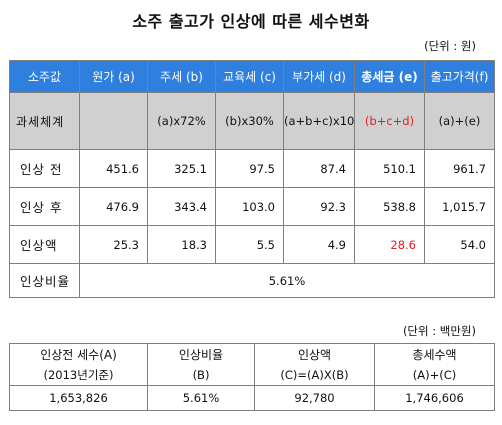 Image resolution: width=502 pixels, height=425 pixels. Describe the element at coordinates (44, 121) in the screenshot. I see `row-label: 과세체계` at that location.